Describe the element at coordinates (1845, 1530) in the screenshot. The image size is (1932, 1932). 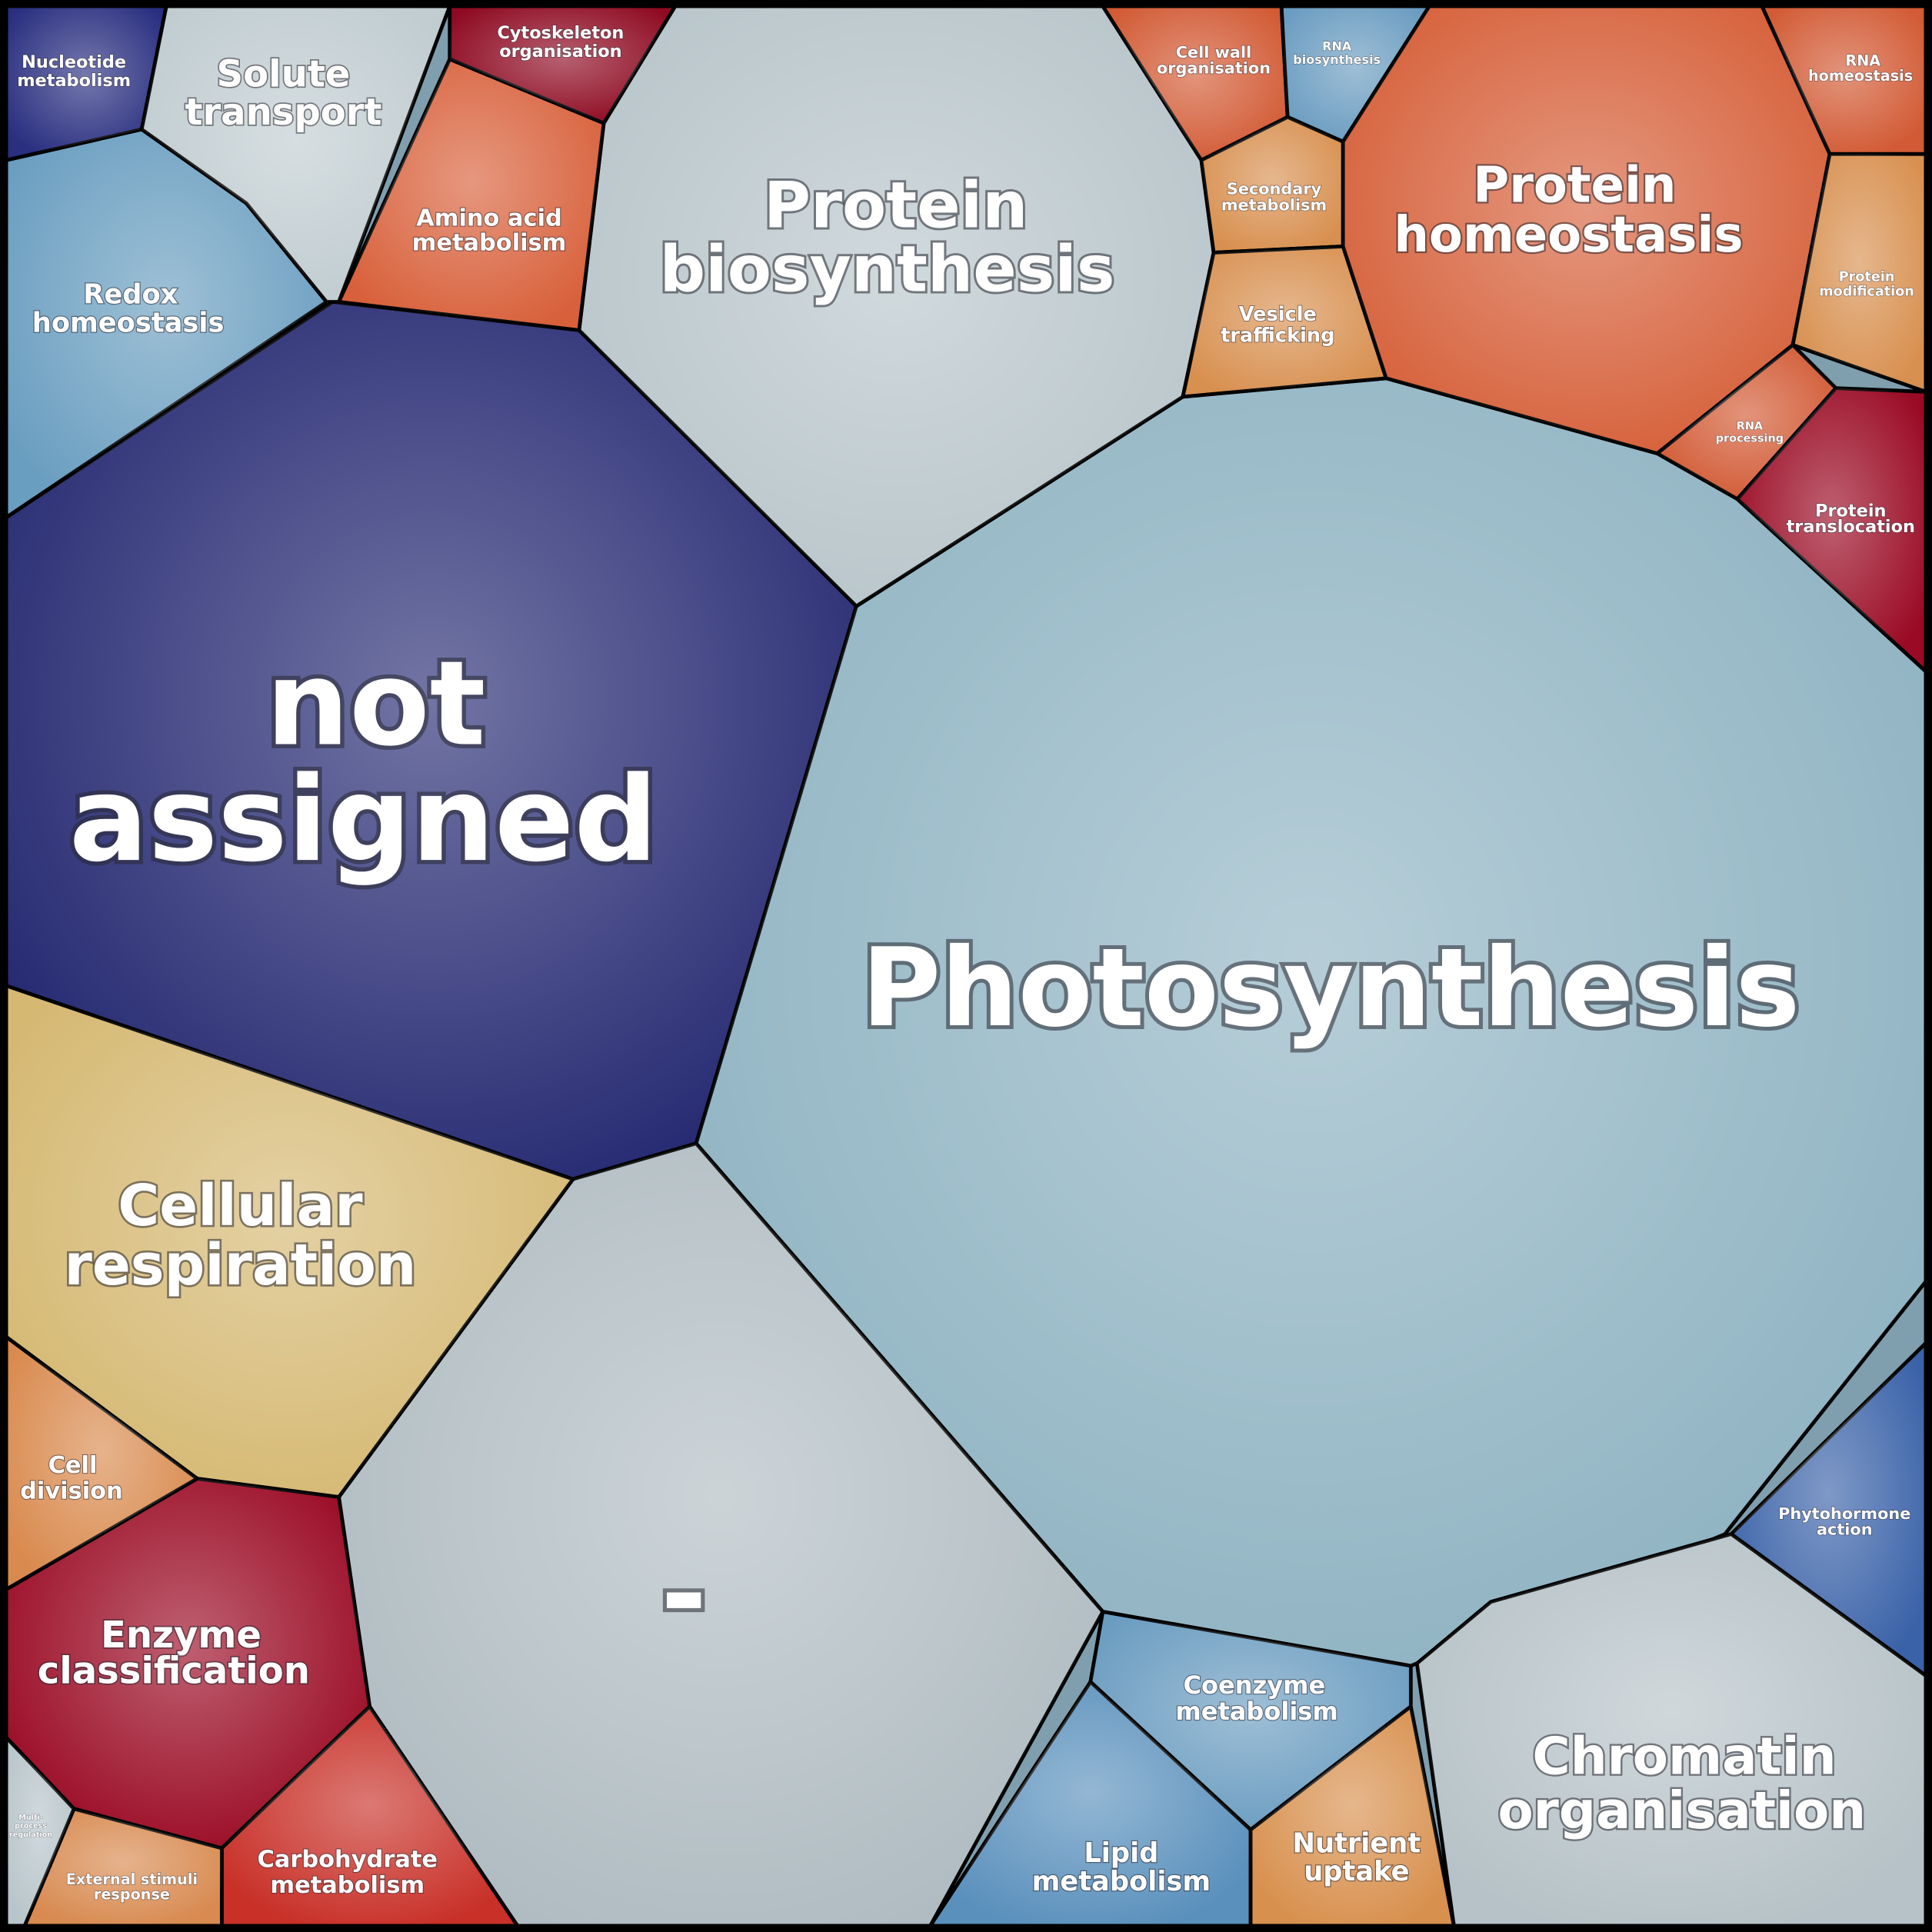
I see `cell-label: action` at that location.